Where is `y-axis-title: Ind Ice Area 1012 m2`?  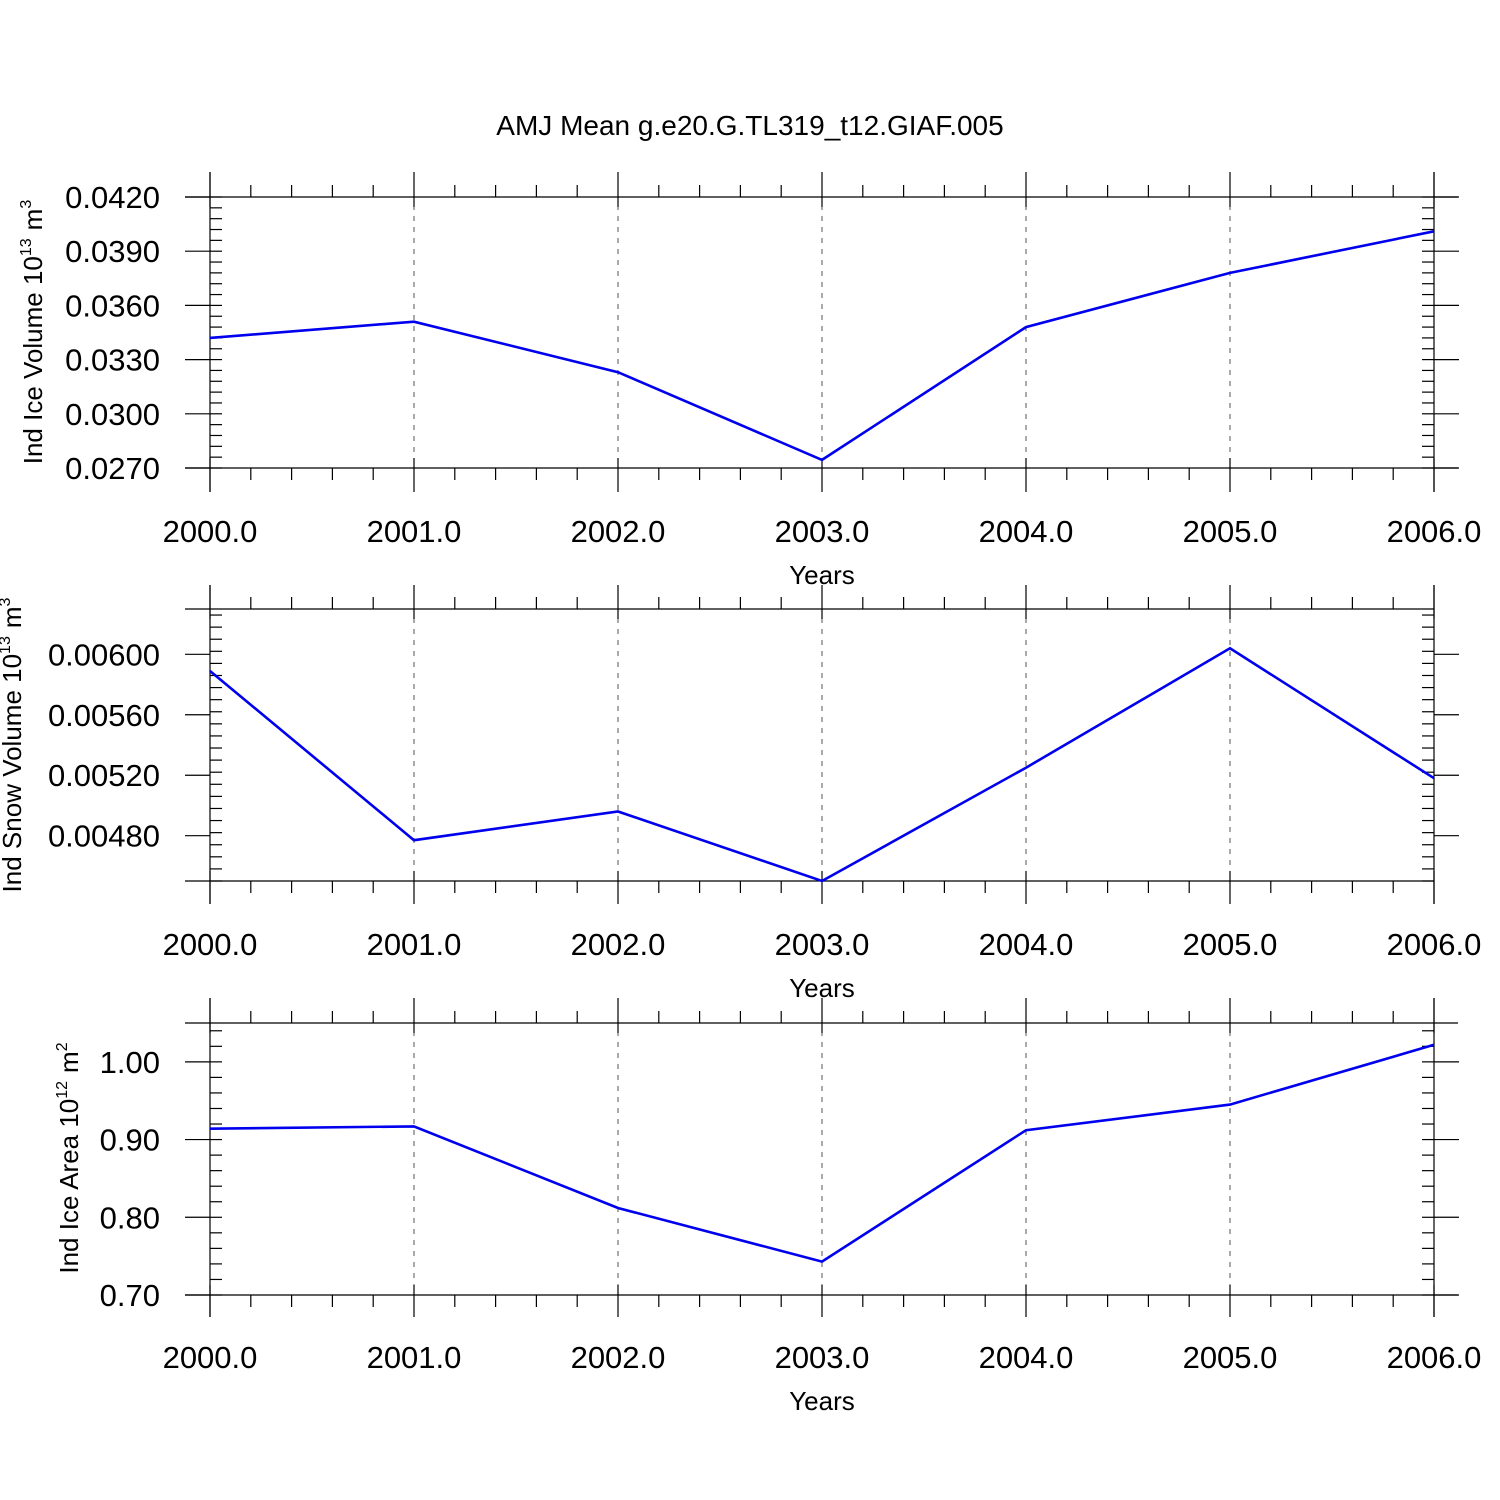 y-axis-title: Ind Ice Area 1012 m2 is located at coordinates (69, 1157).